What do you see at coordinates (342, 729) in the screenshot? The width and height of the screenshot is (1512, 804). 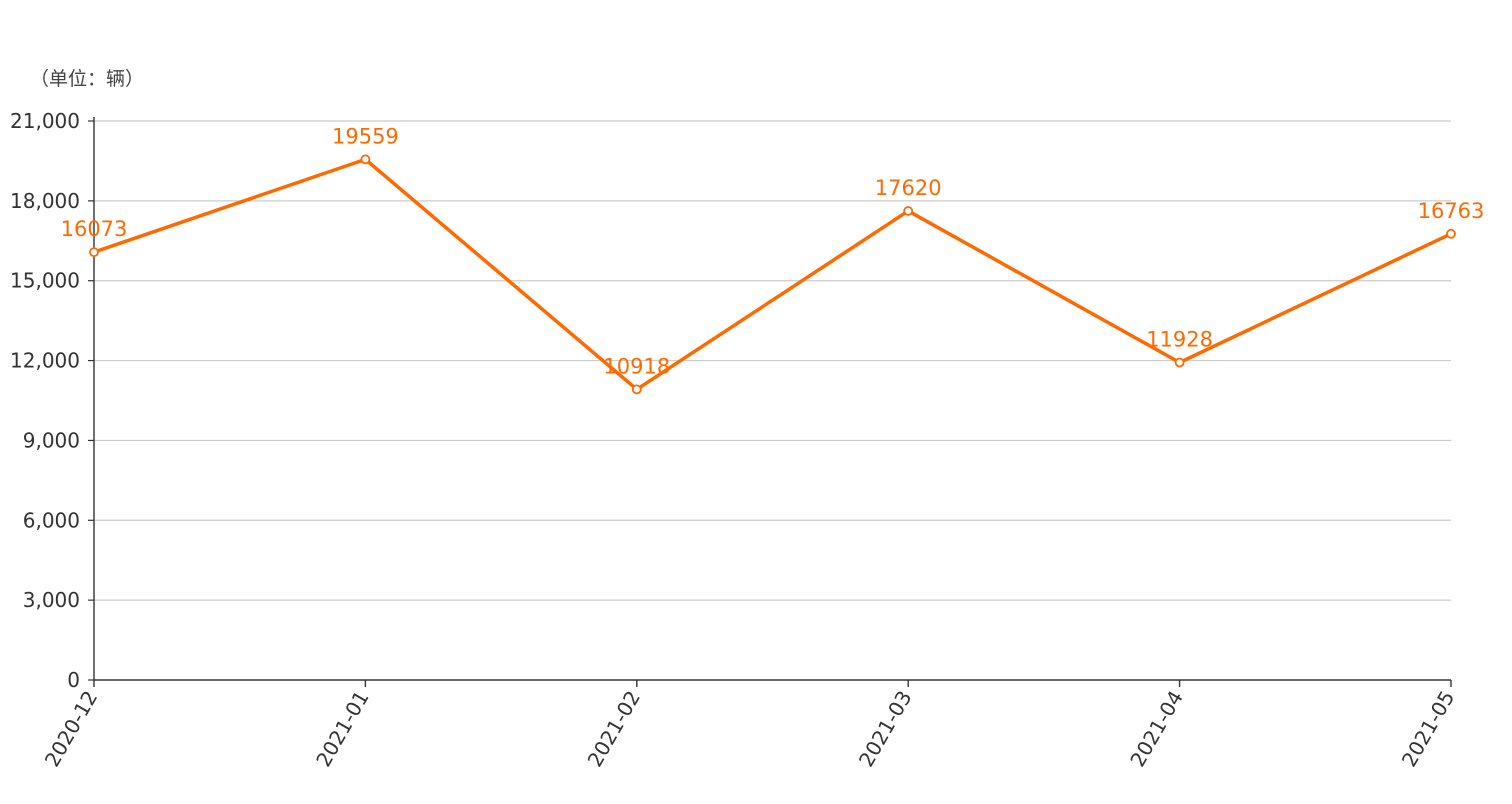 I see `x-tick-label: 2021-01` at bounding box center [342, 729].